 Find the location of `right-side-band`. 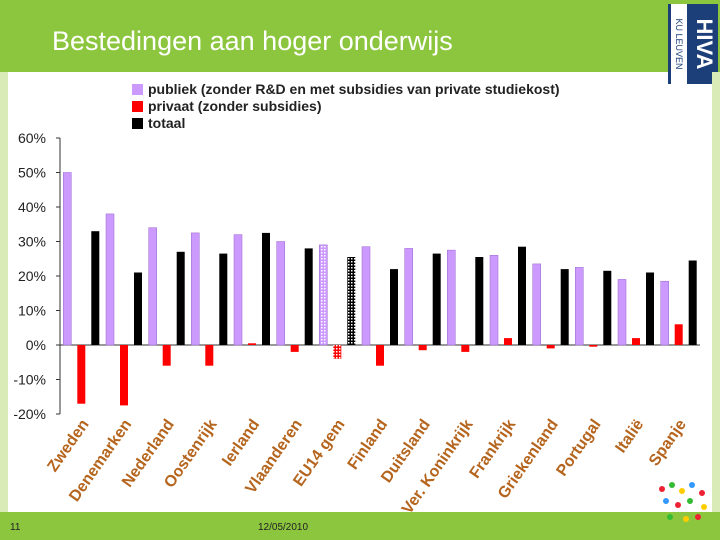

right-side-band is located at coordinates (716, 292).